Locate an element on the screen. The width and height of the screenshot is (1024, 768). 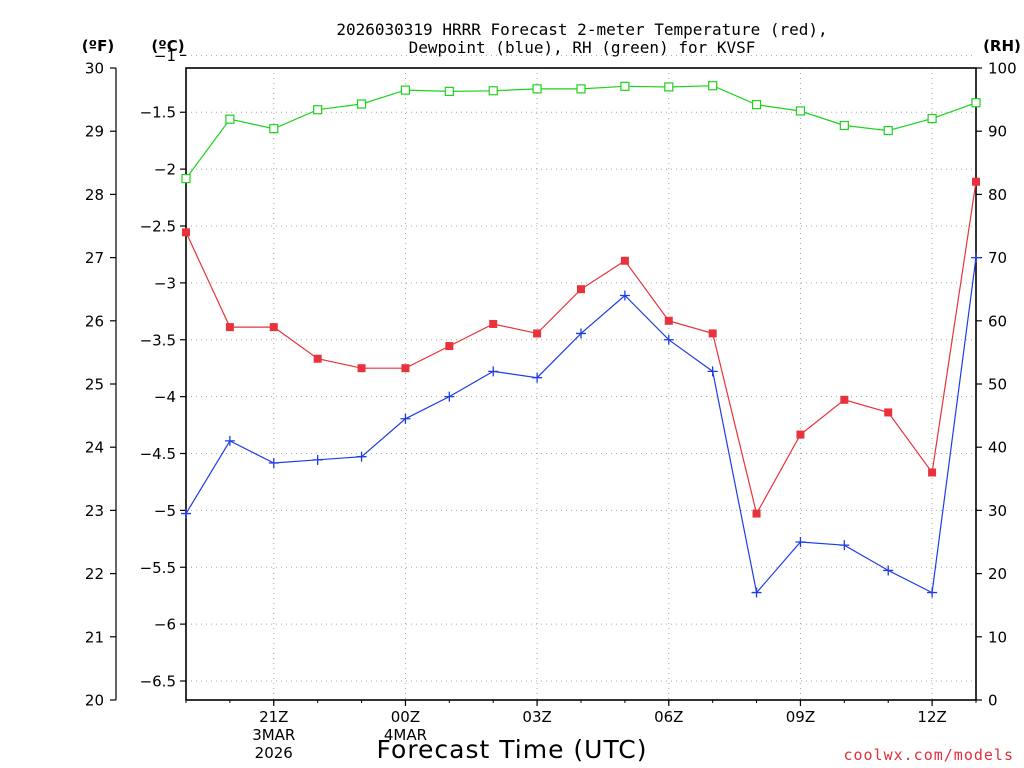
rh-tick-label: 0 is located at coordinates (993, 701).